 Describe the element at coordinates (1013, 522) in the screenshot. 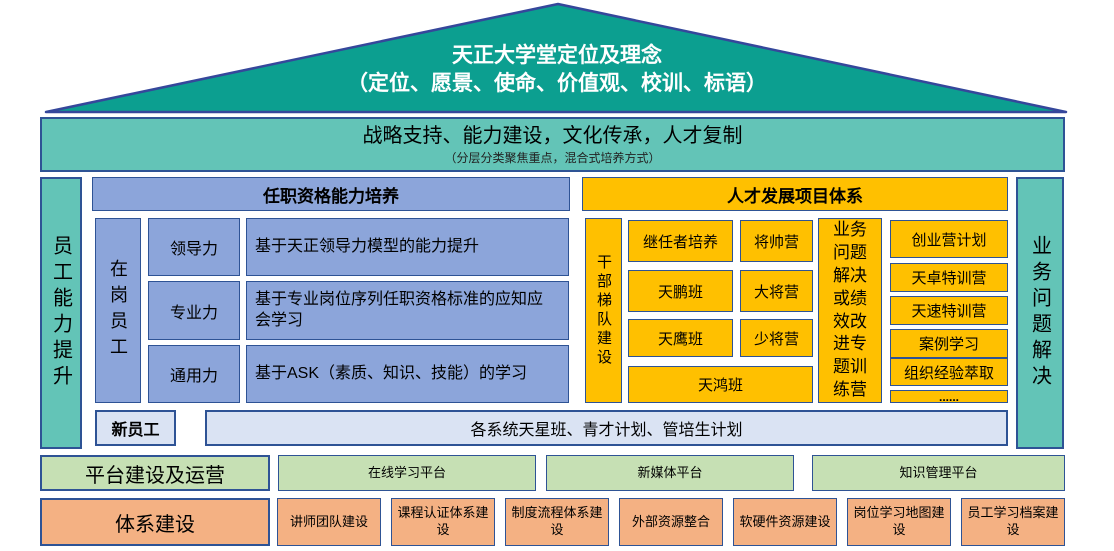

I see `system-learning-archive: 员工学习档案建设` at that location.